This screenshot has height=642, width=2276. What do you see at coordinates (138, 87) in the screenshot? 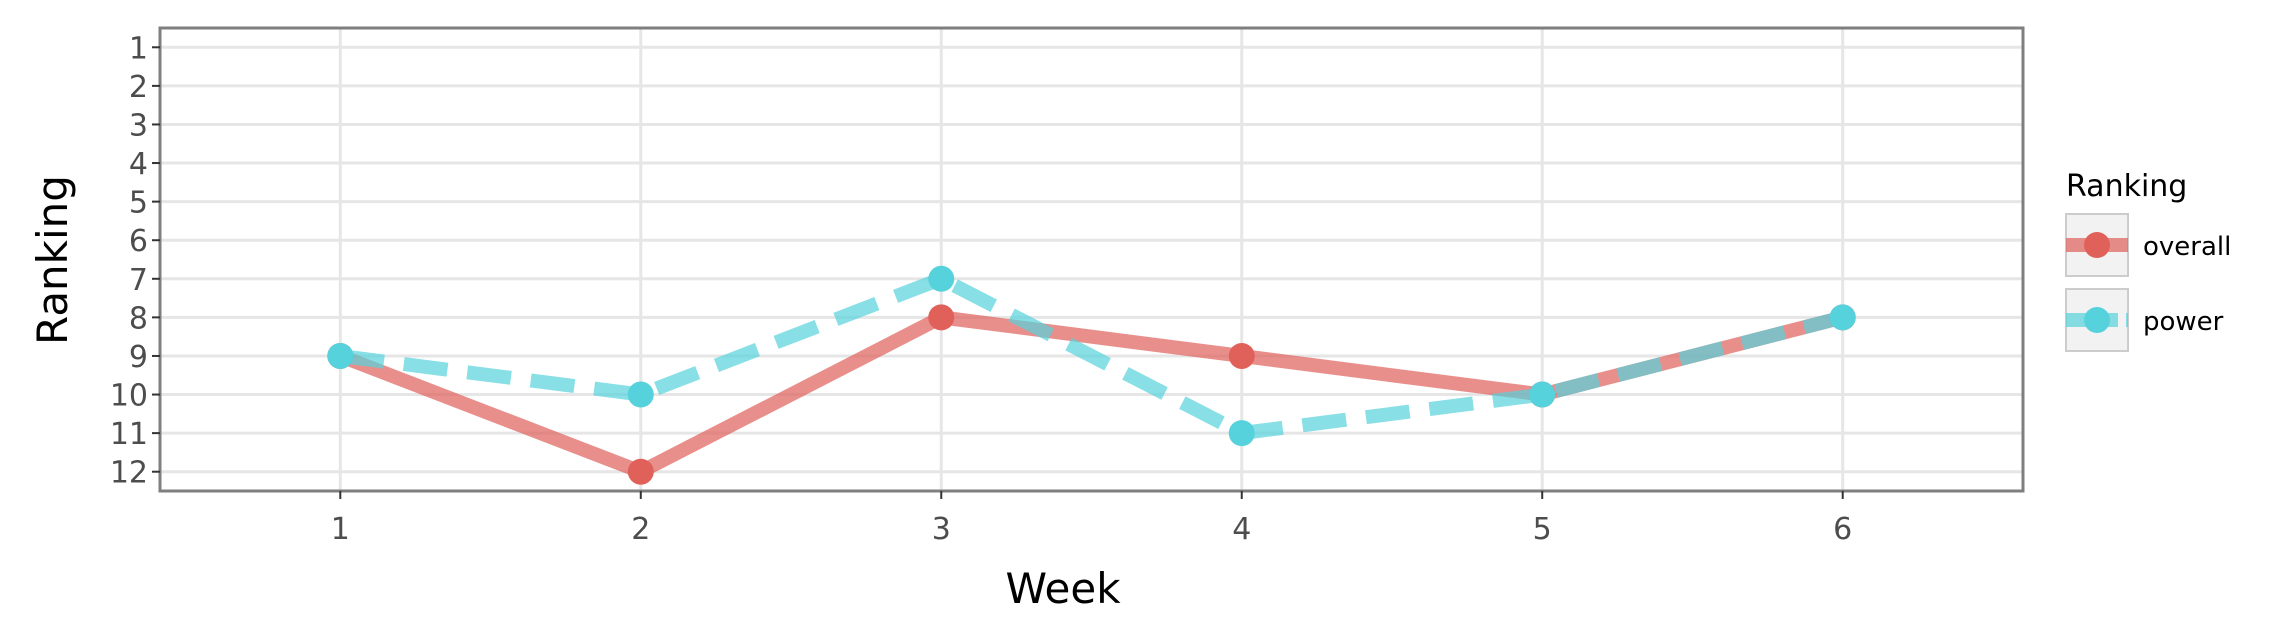
I see `y-tick-label: 2` at bounding box center [138, 87].